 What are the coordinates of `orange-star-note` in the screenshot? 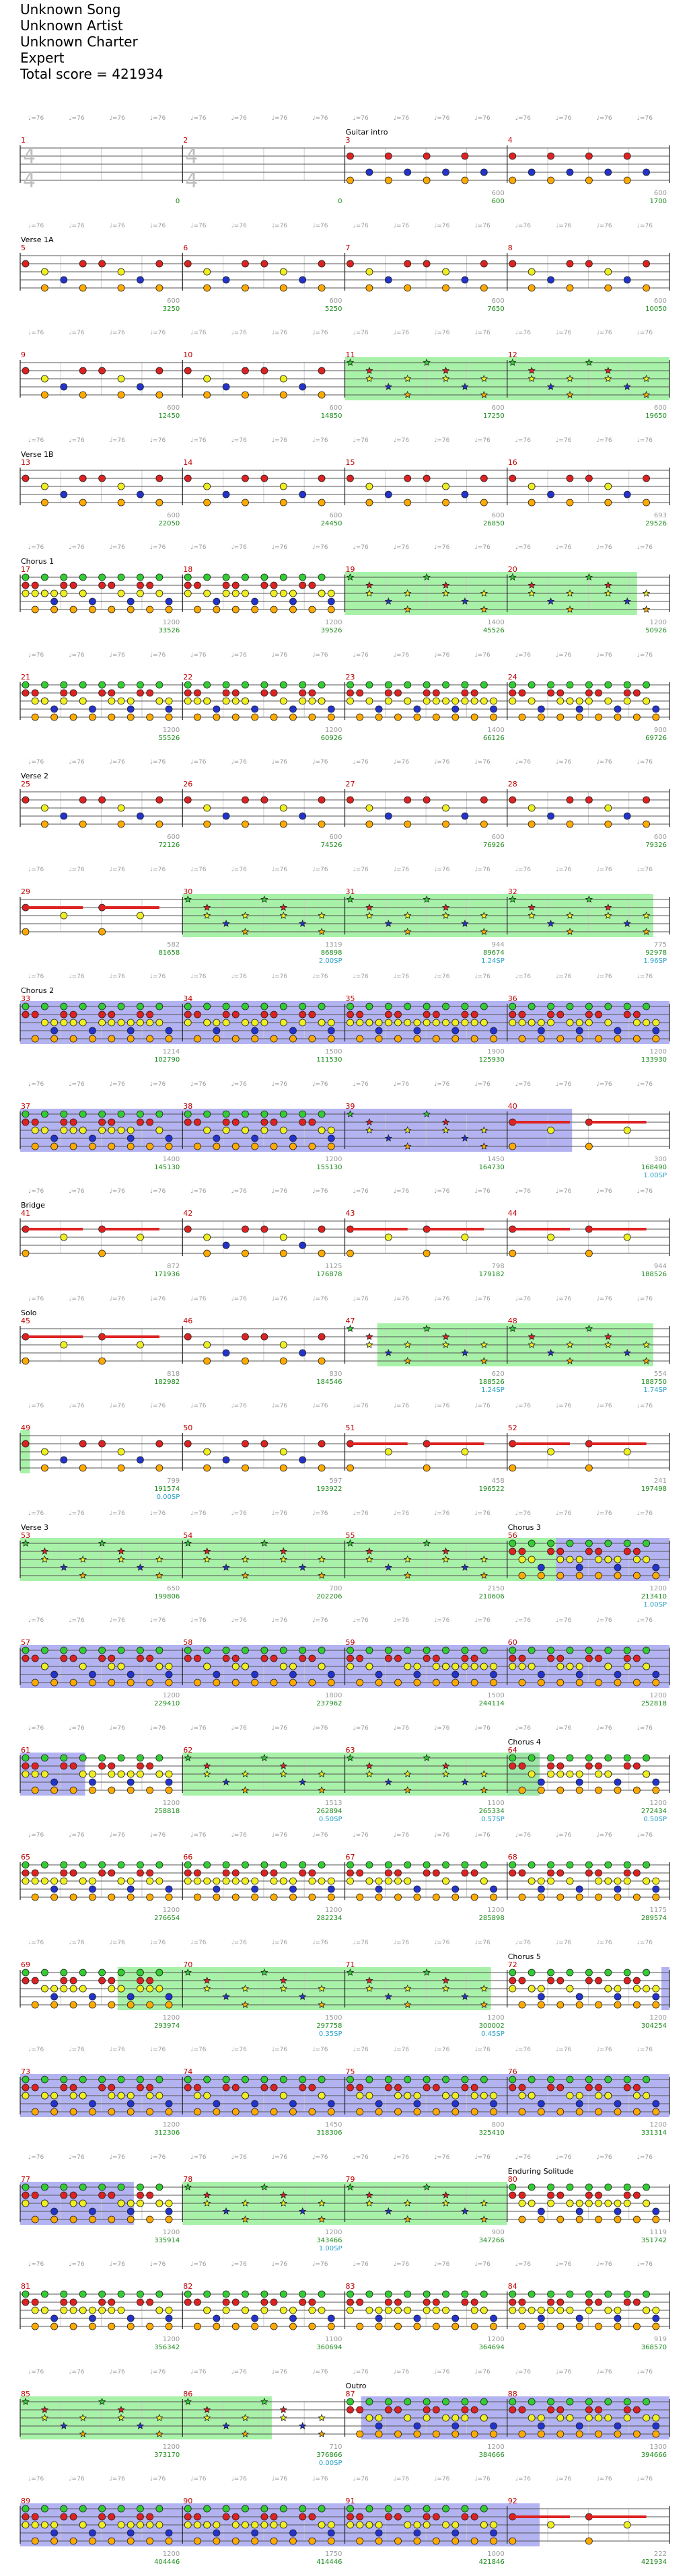 It's located at (646, 609).